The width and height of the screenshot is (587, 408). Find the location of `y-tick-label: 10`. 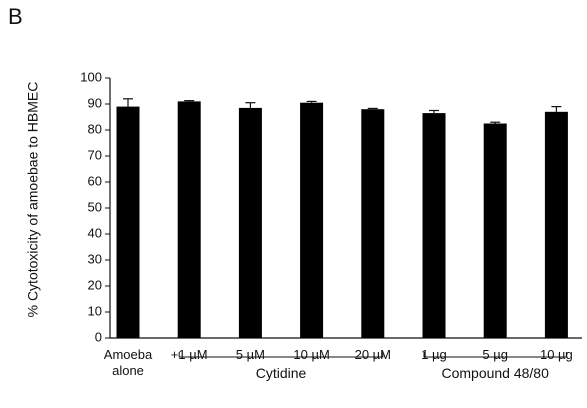

y-tick-label: 10 is located at coordinates (95, 310).